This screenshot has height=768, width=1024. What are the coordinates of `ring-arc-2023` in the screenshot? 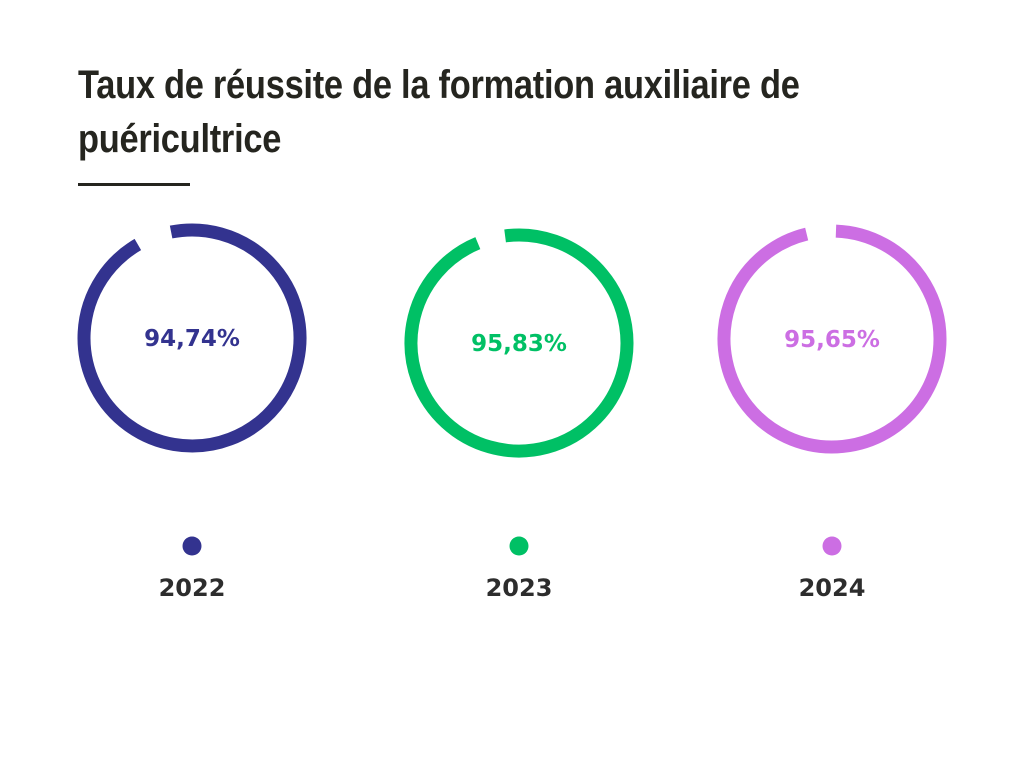 It's located at (519, 343).